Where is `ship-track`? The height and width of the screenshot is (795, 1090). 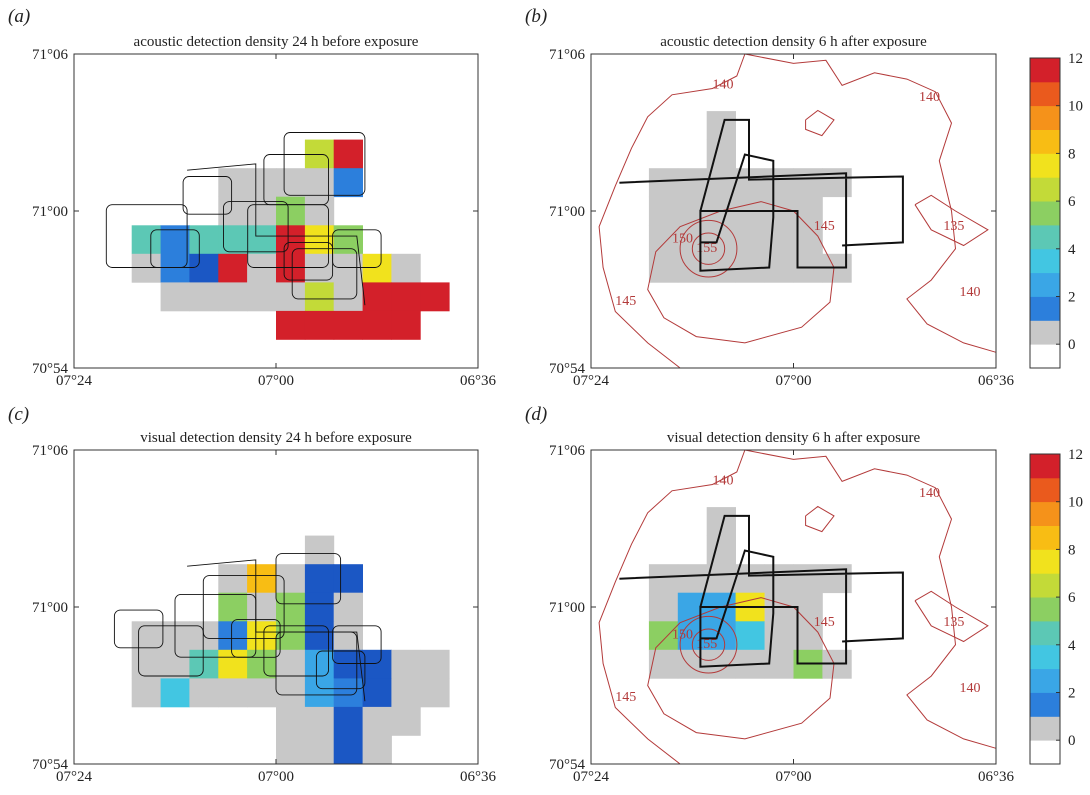
ship-track is located at coordinates (247, 627).